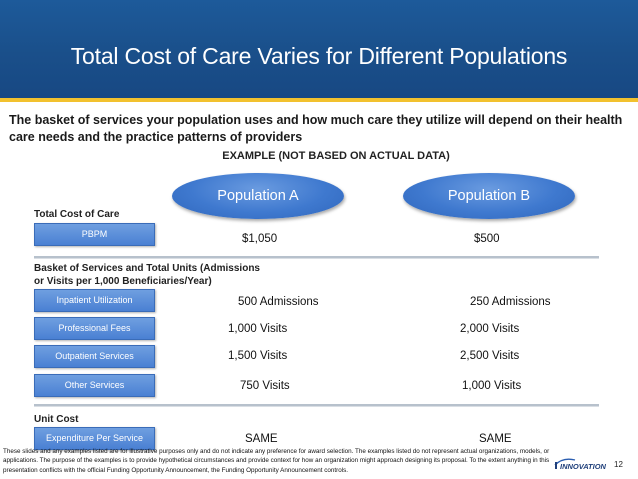  I want to click on other-value-b: 1,000 Visits, so click(492, 386).